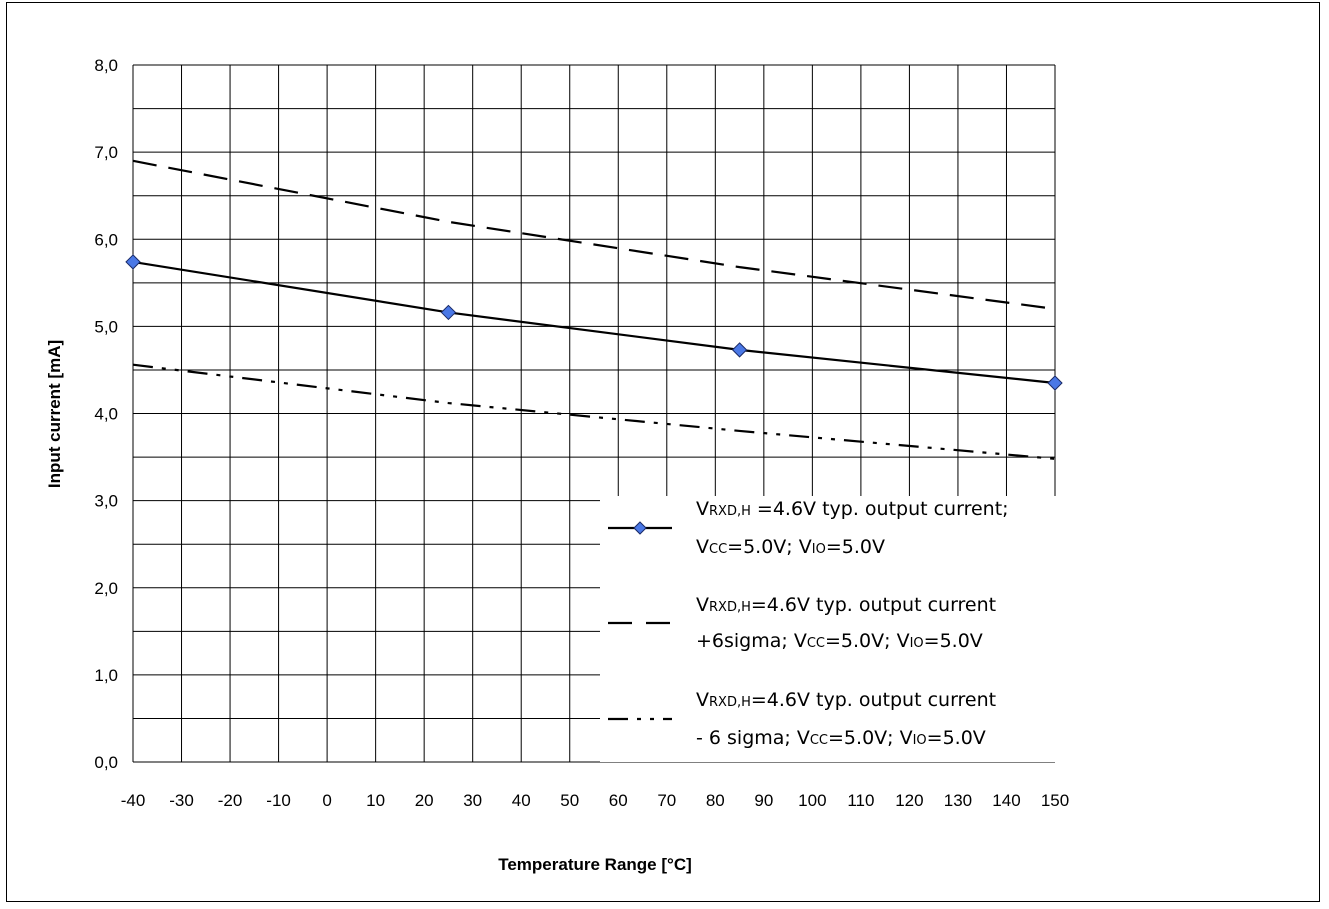 This screenshot has width=1329, height=909. What do you see at coordinates (106, 239) in the screenshot?
I see `y-tick-label: 6,0` at bounding box center [106, 239].